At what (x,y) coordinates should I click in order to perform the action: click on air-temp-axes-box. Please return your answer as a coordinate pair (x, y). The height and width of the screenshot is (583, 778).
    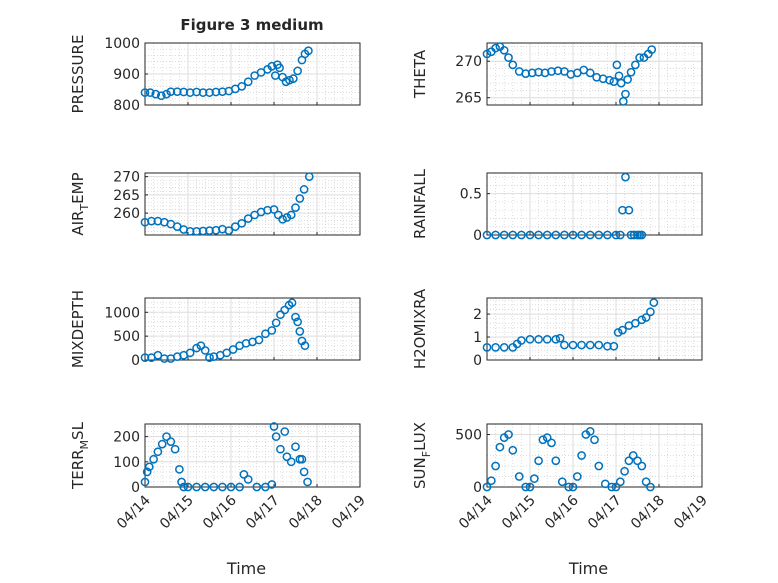
    Looking at the image, I should click on (252, 204).